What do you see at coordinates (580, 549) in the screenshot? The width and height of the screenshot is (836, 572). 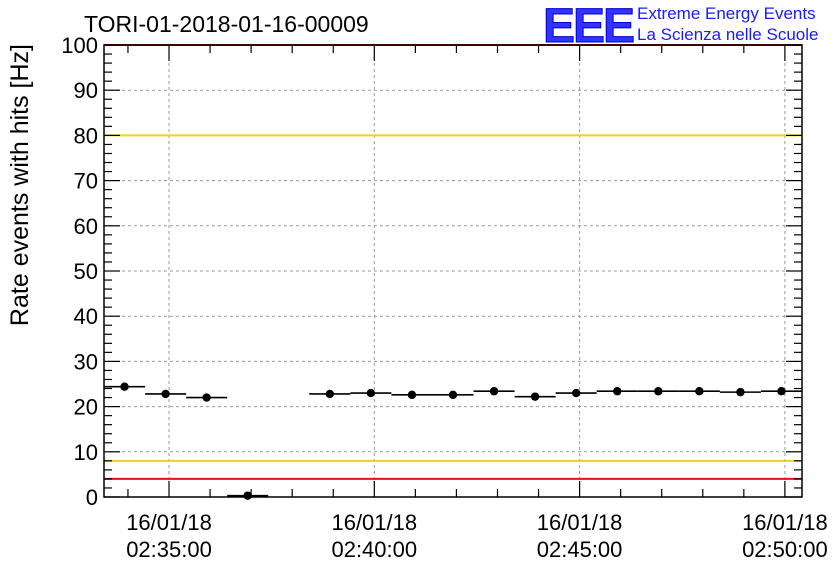 I see `x-tick-label-time: 02:45:00` at bounding box center [580, 549].